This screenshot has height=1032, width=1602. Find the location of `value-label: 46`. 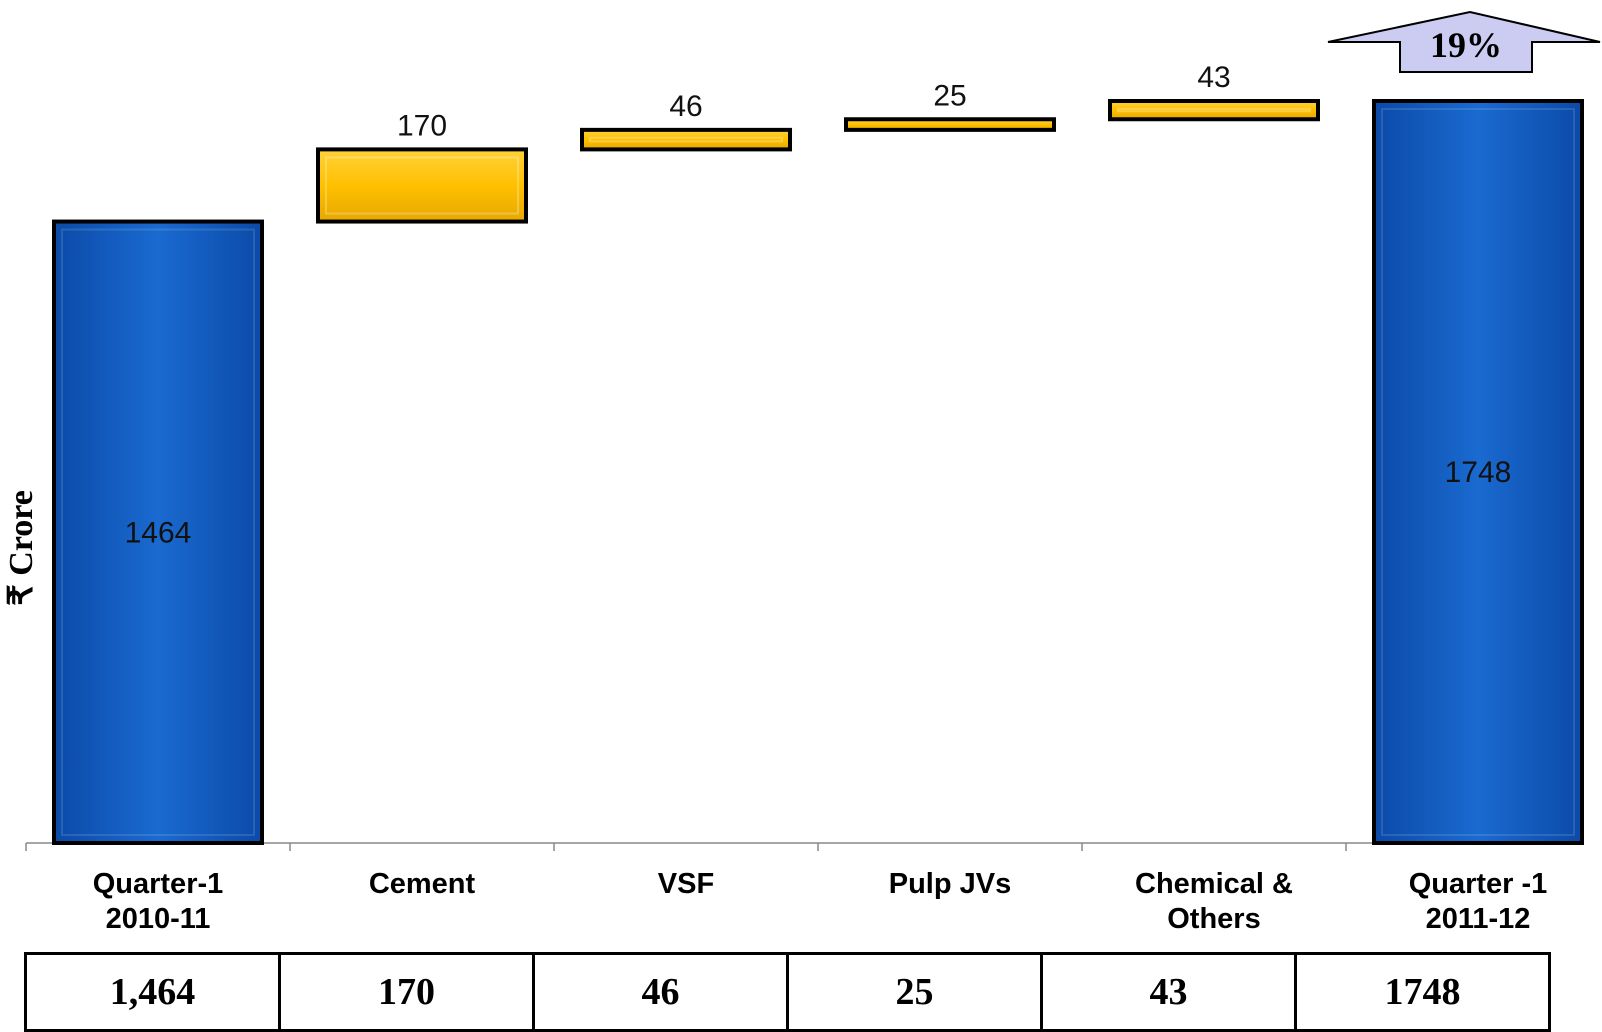

value-label: 46 is located at coordinates (685, 106).